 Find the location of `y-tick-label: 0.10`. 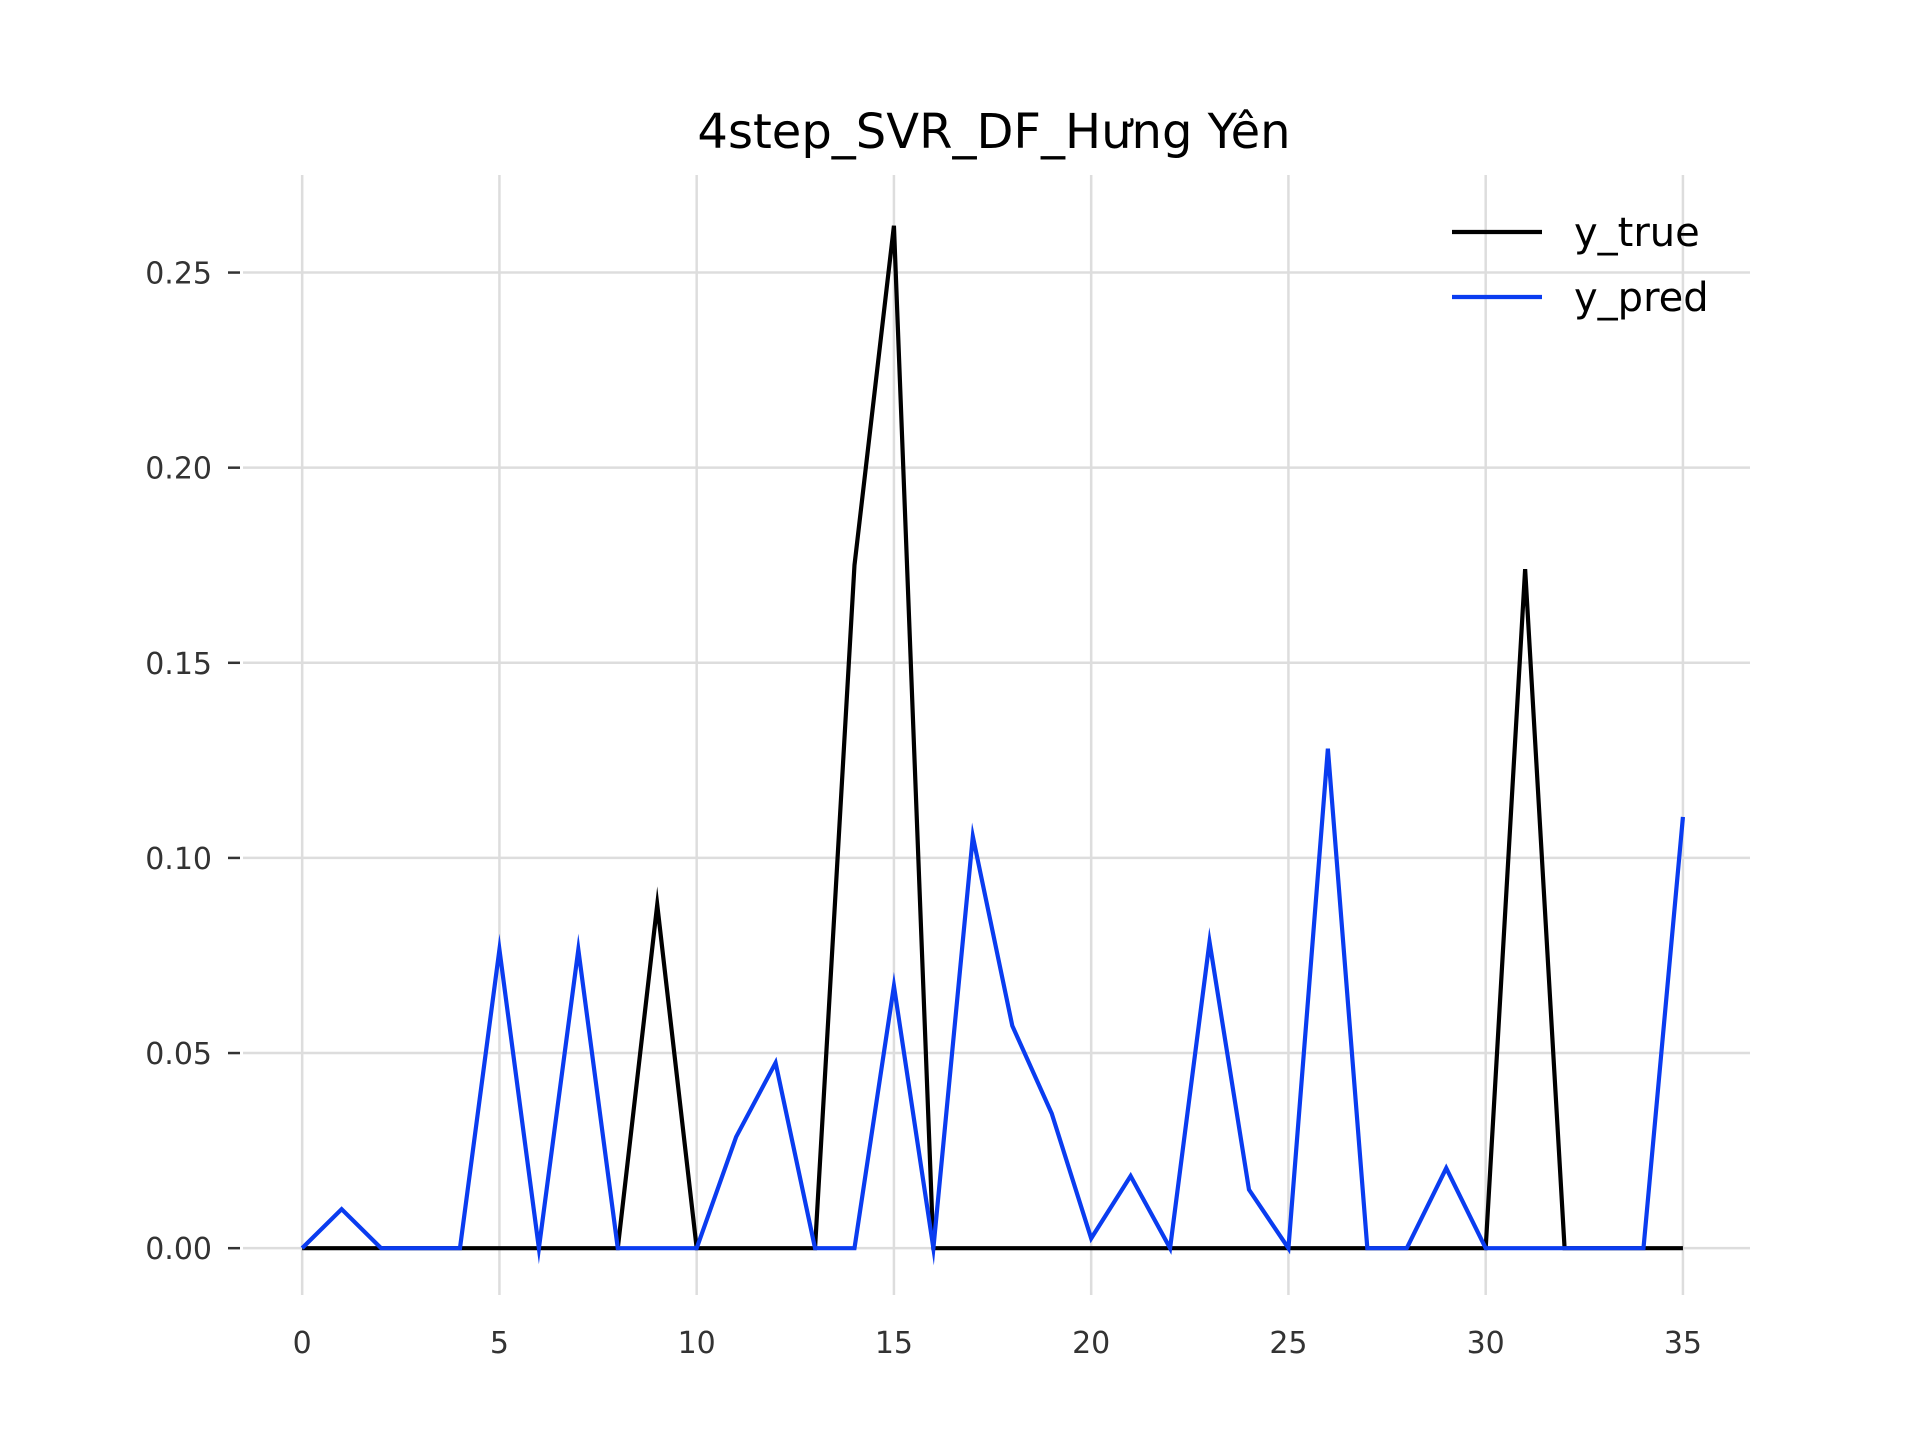

y-tick-label: 0.10 is located at coordinates (178, 859).